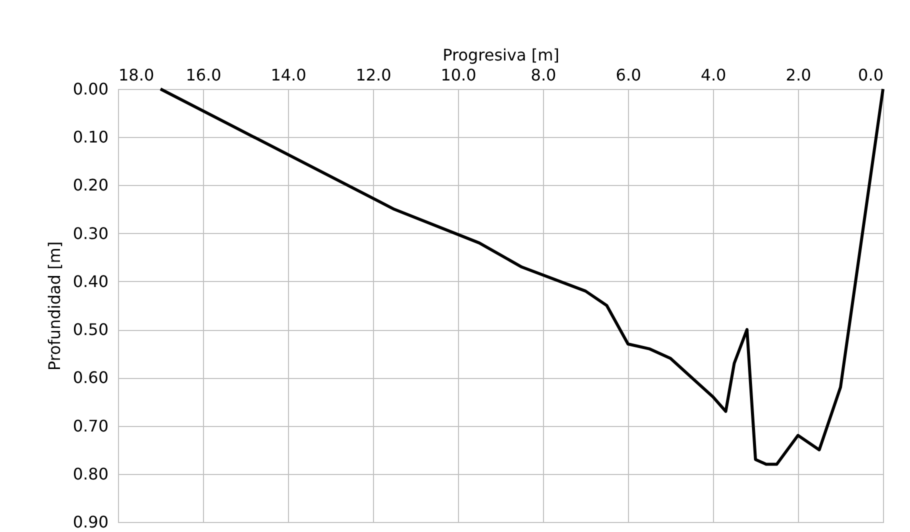 This screenshot has width=910, height=532. Describe the element at coordinates (90, 426) in the screenshot. I see `y-tick-label: 0.70` at that location.